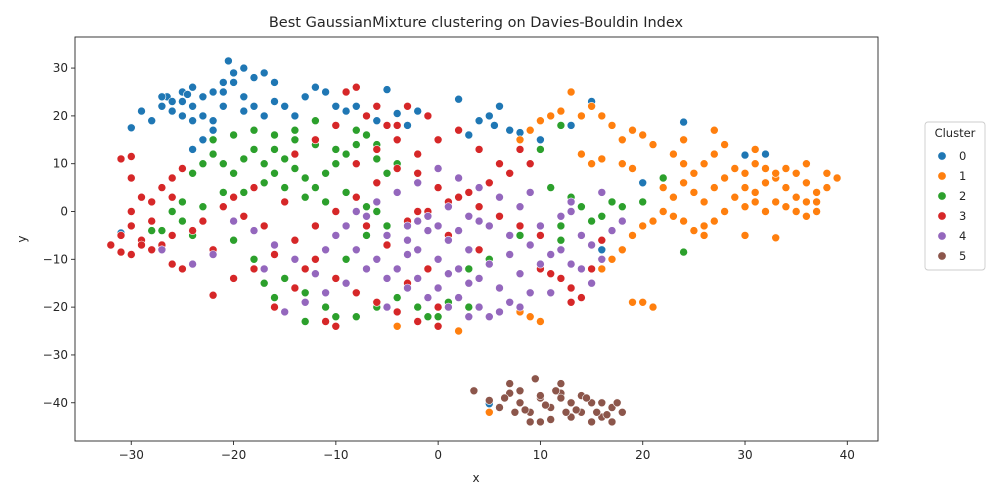 The image size is (1000, 500). I want to click on legend-label-cluster-2: 2, so click(962, 196).